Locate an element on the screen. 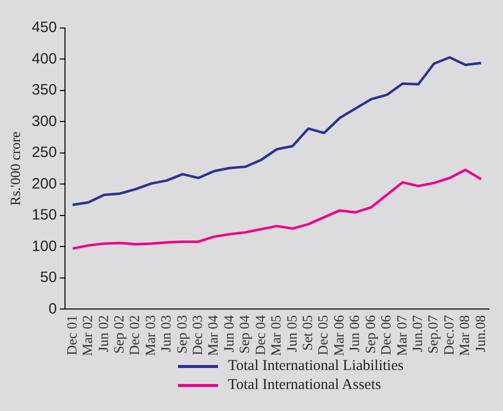  x-tick-label: Mar 04 is located at coordinates (214, 335).